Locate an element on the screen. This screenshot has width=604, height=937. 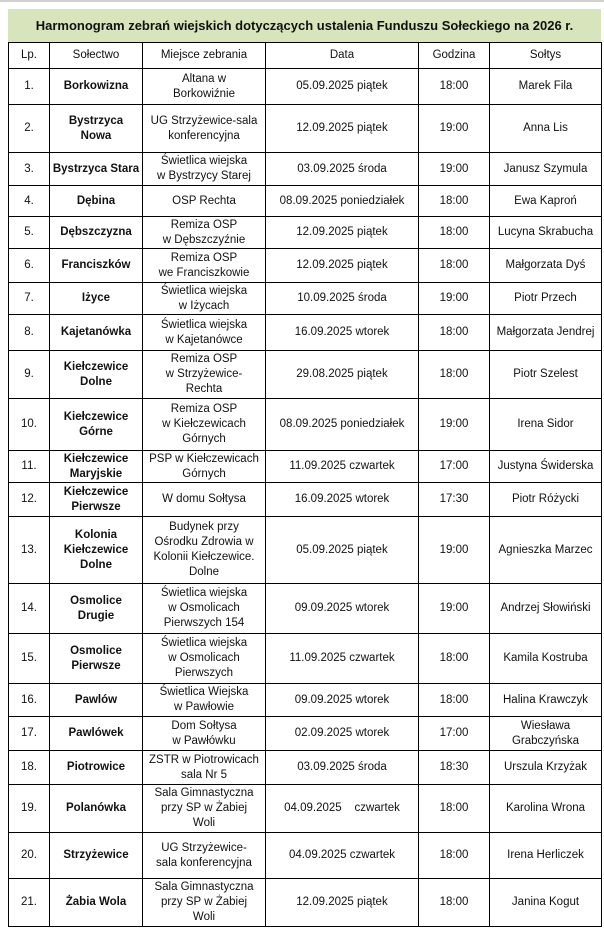
cell-solectwo: Kiełczewice Dolne is located at coordinates (96, 374).